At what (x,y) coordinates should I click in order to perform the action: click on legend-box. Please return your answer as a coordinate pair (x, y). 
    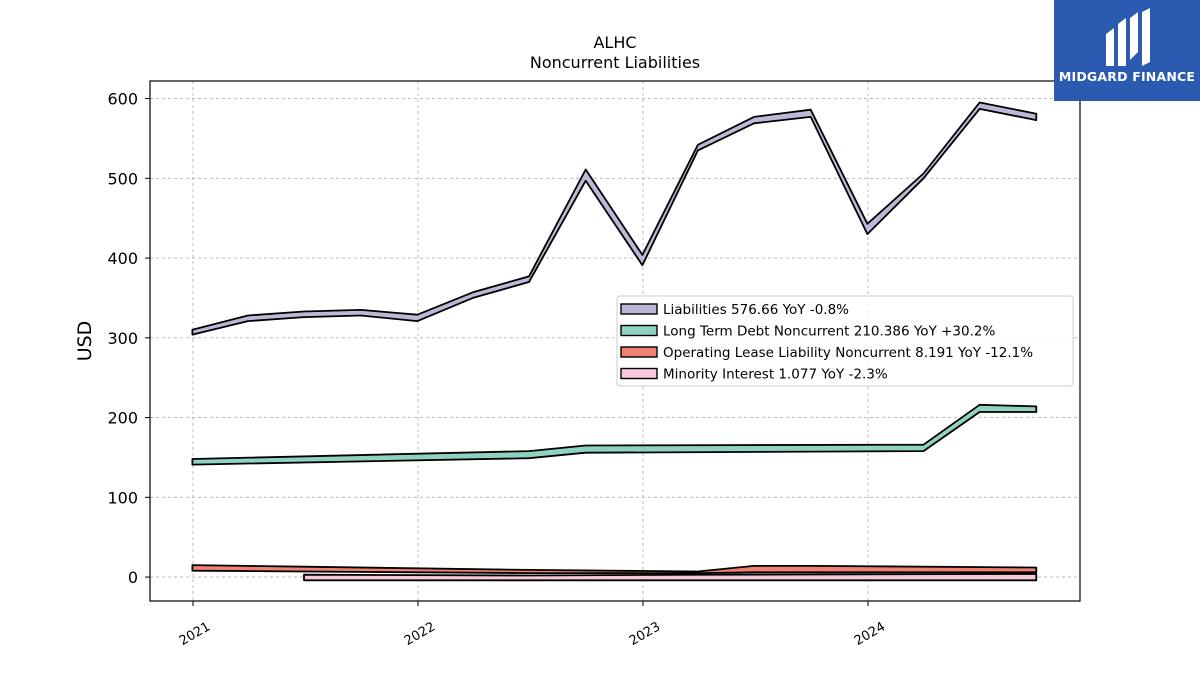
    Looking at the image, I should click on (845, 341).